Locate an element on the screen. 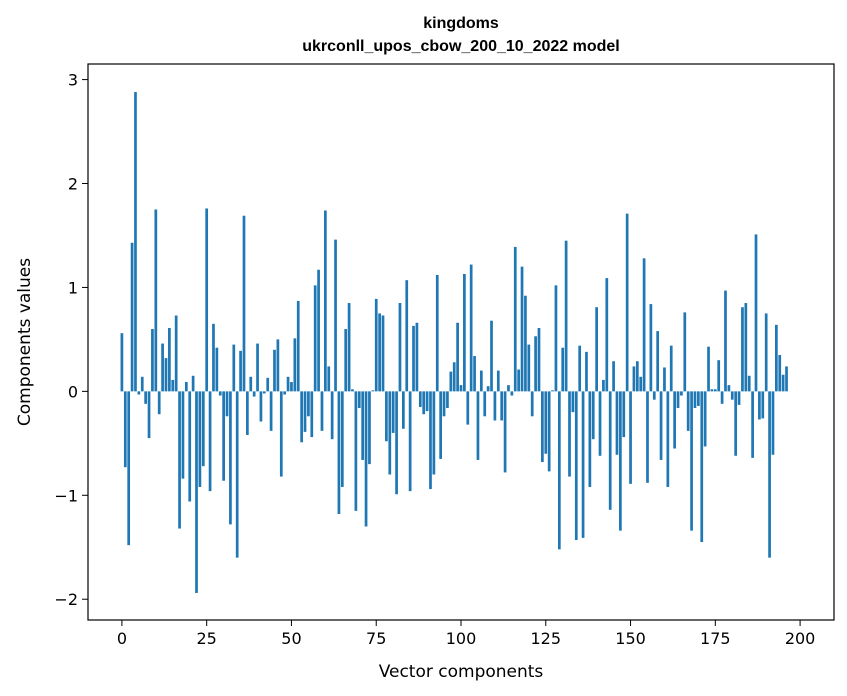  chart-subtitle: ukrconll_upos_cbow_200_10_2022 model is located at coordinates (460, 46).